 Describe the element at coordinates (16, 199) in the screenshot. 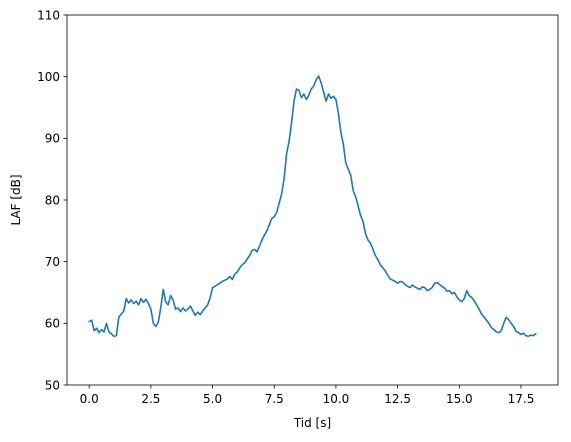

I see `y-axis-label: LAF [dB]` at that location.